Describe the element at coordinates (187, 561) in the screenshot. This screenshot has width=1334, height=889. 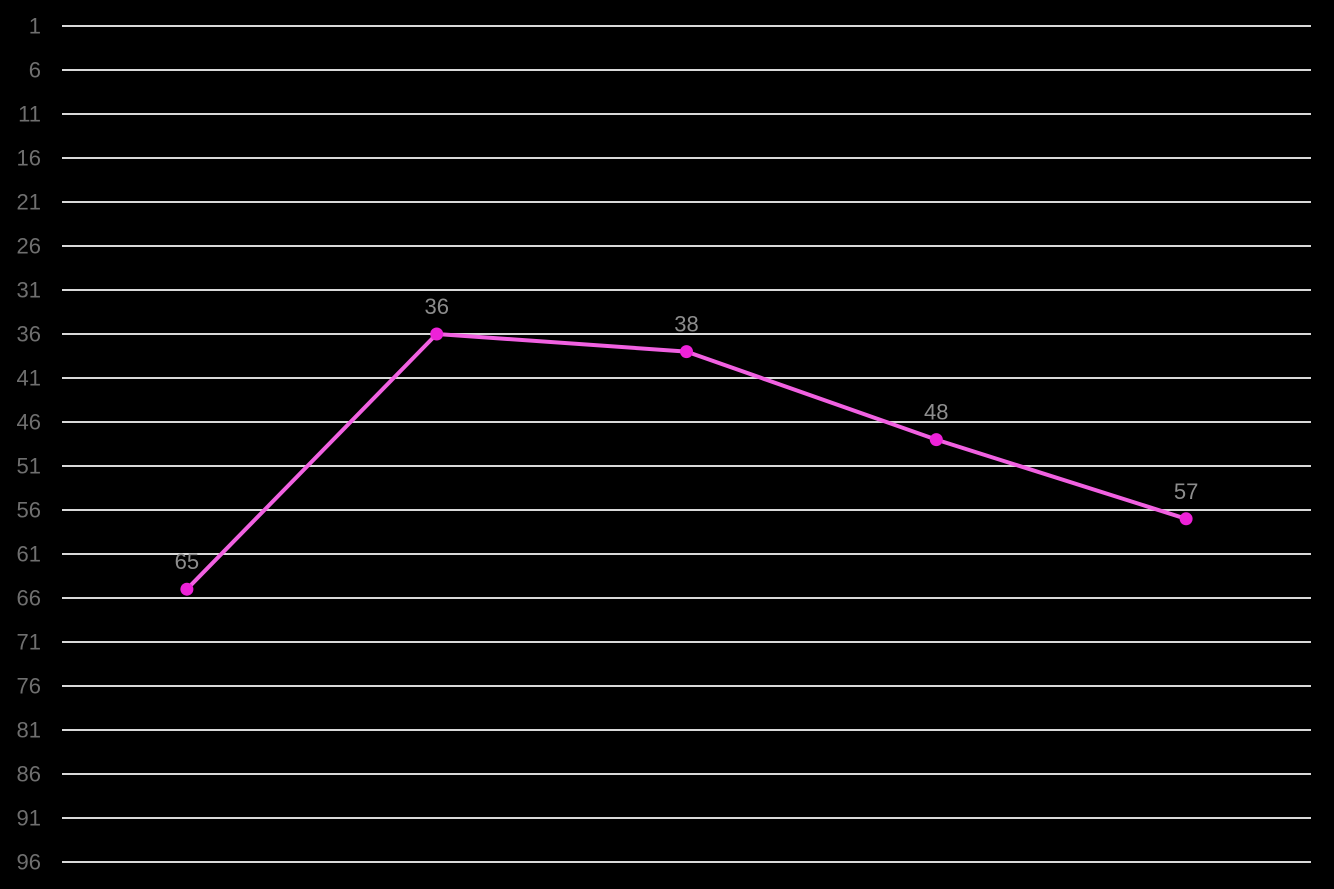
I see `data-label: 65` at that location.